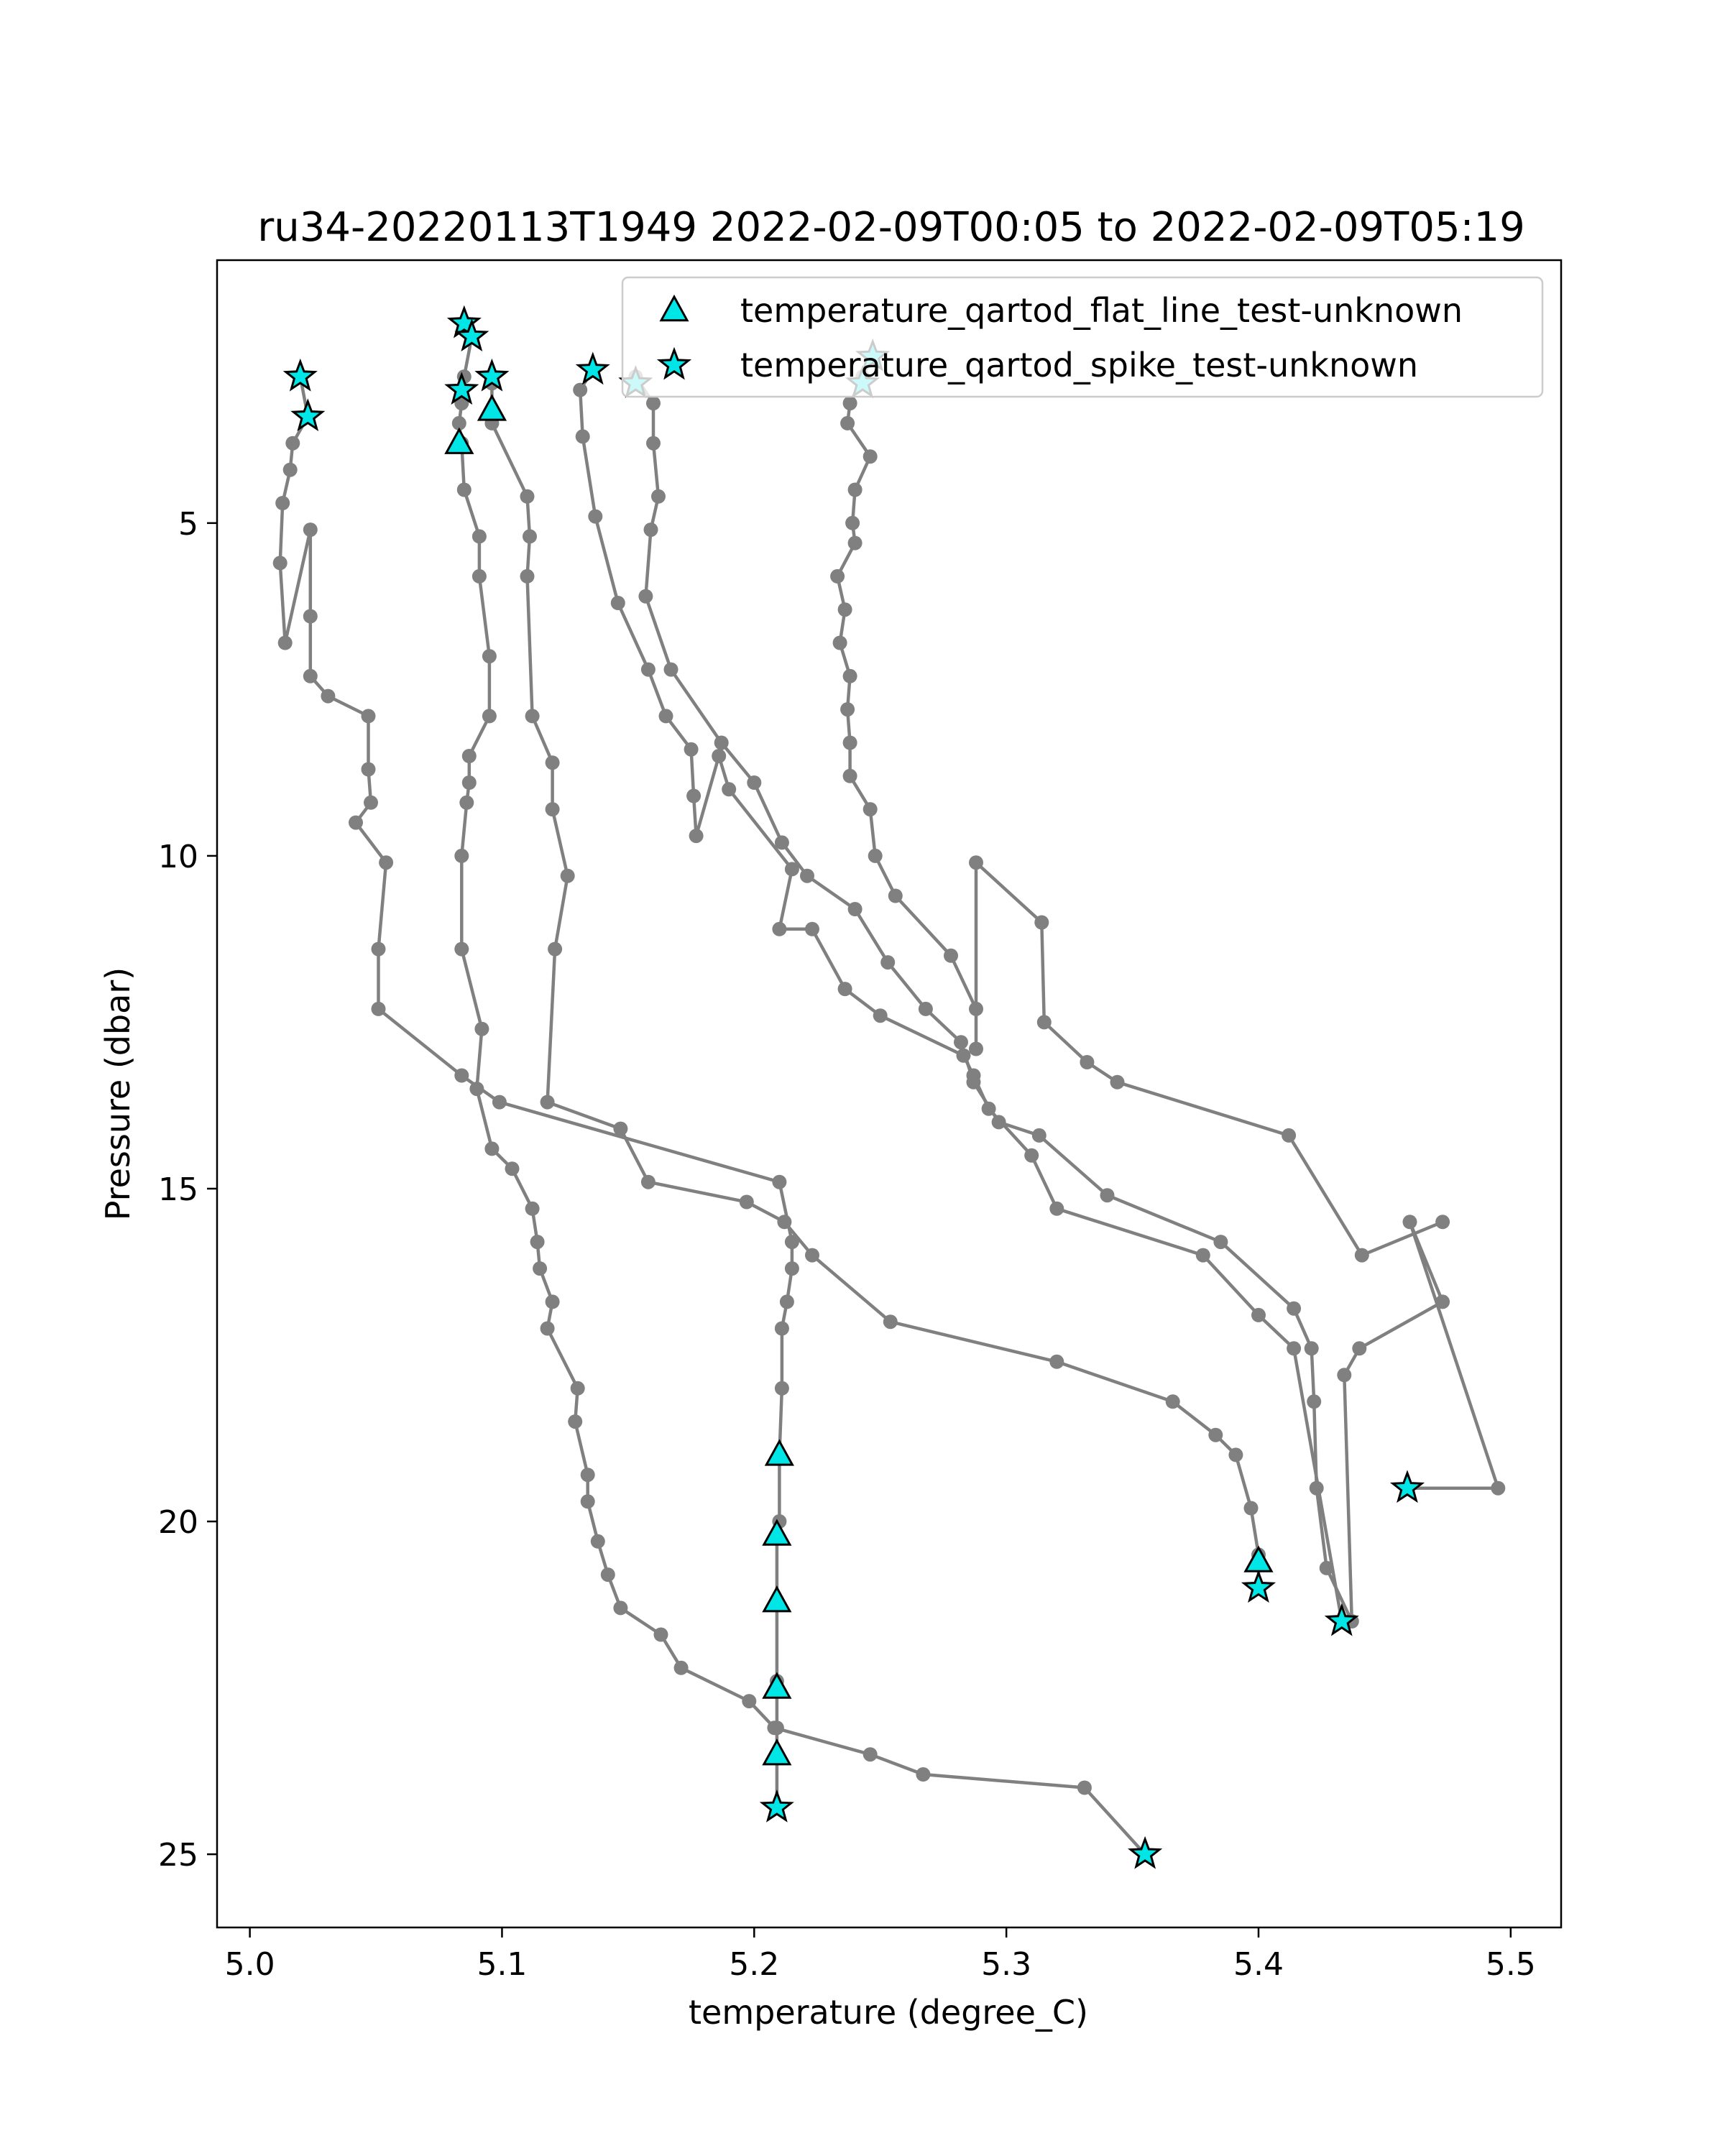 The width and height of the screenshot is (1725, 2156). What do you see at coordinates (1511, 1965) in the screenshot?
I see `x-tick-label: 5.5` at bounding box center [1511, 1965].